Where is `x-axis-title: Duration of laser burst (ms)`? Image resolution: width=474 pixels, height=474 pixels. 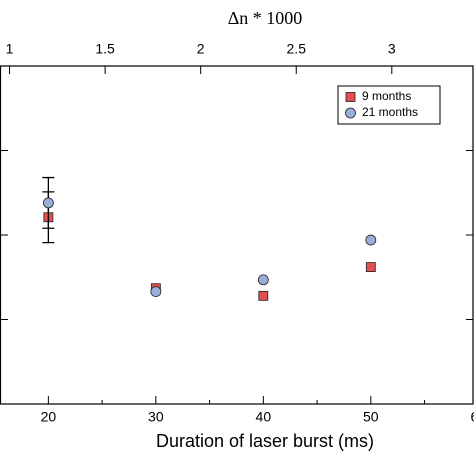 x-axis-title: Duration of laser burst (ms) is located at coordinates (265, 441).